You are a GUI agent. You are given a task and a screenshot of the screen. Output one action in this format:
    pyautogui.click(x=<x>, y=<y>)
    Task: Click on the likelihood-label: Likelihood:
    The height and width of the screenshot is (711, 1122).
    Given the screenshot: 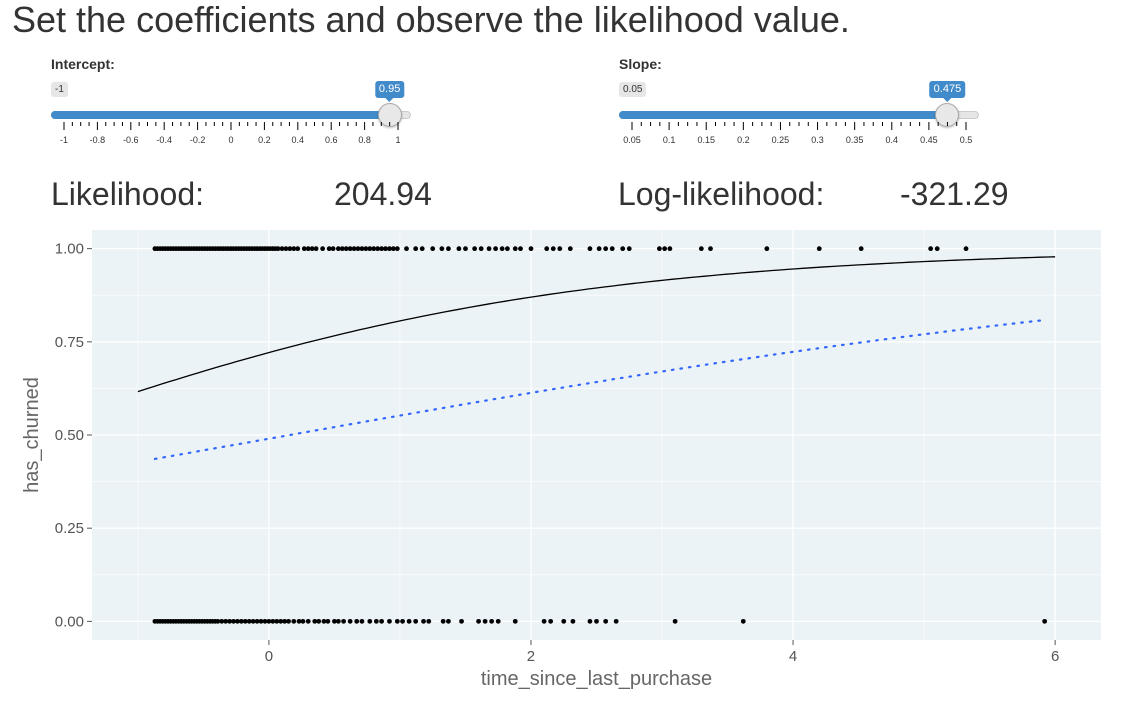 What is the action you would take?
    pyautogui.click(x=127, y=194)
    